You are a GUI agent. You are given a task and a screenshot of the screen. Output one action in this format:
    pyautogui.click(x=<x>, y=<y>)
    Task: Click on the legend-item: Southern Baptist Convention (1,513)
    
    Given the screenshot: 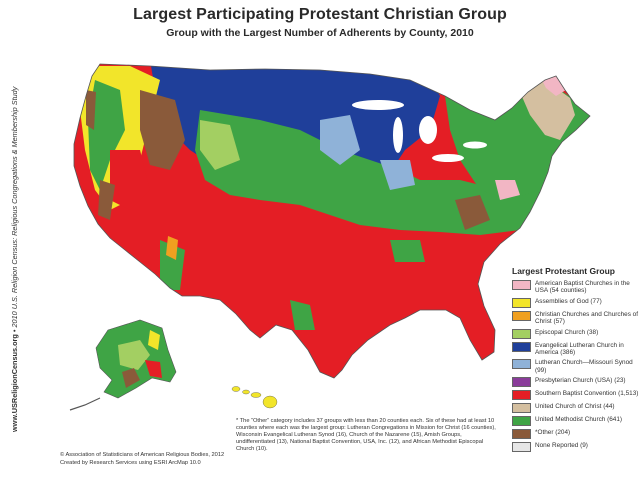 What is the action you would take?
    pyautogui.click(x=576, y=395)
    